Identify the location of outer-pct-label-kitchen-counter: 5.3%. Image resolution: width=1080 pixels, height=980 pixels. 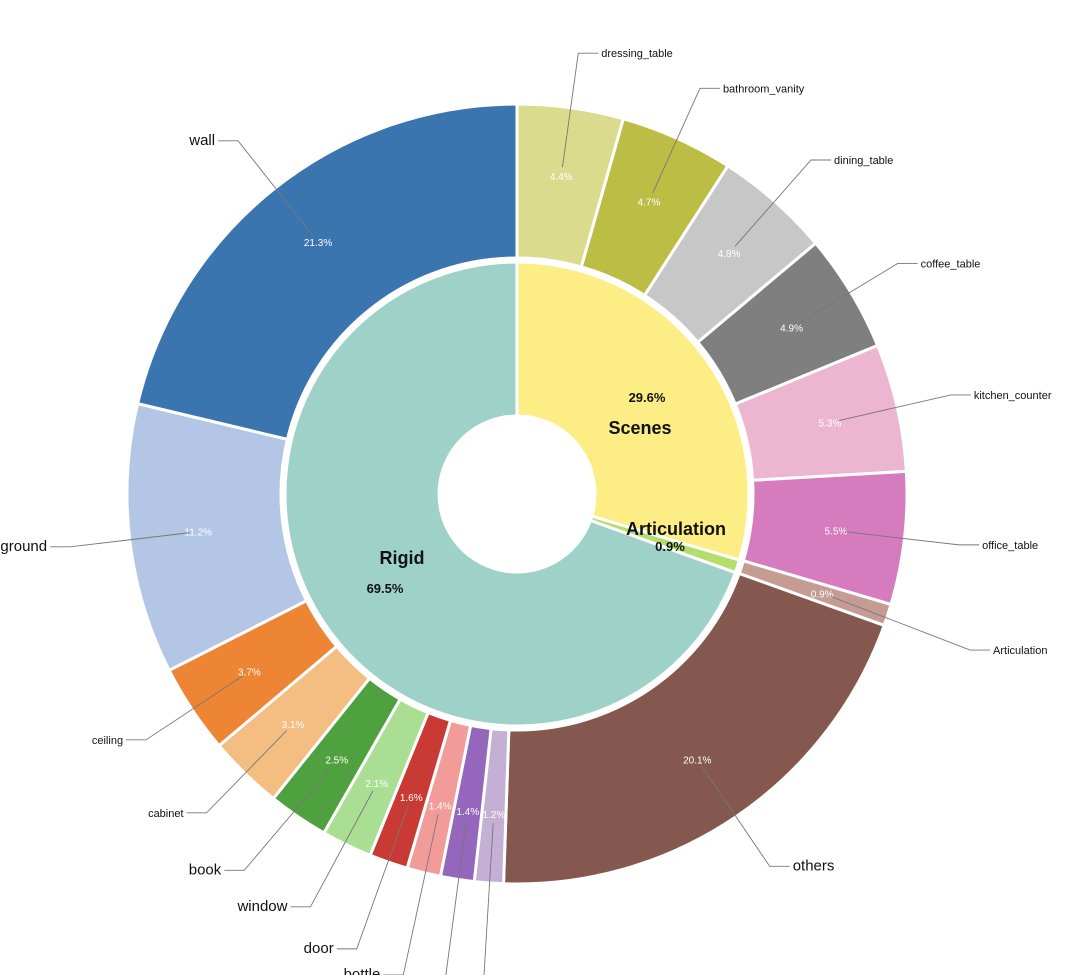
(830, 424).